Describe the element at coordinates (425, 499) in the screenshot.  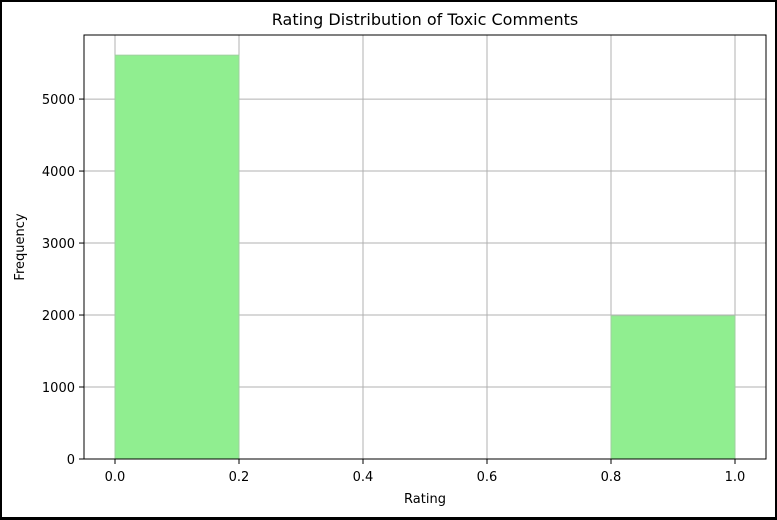
I see `x-axis-label: Rating` at that location.